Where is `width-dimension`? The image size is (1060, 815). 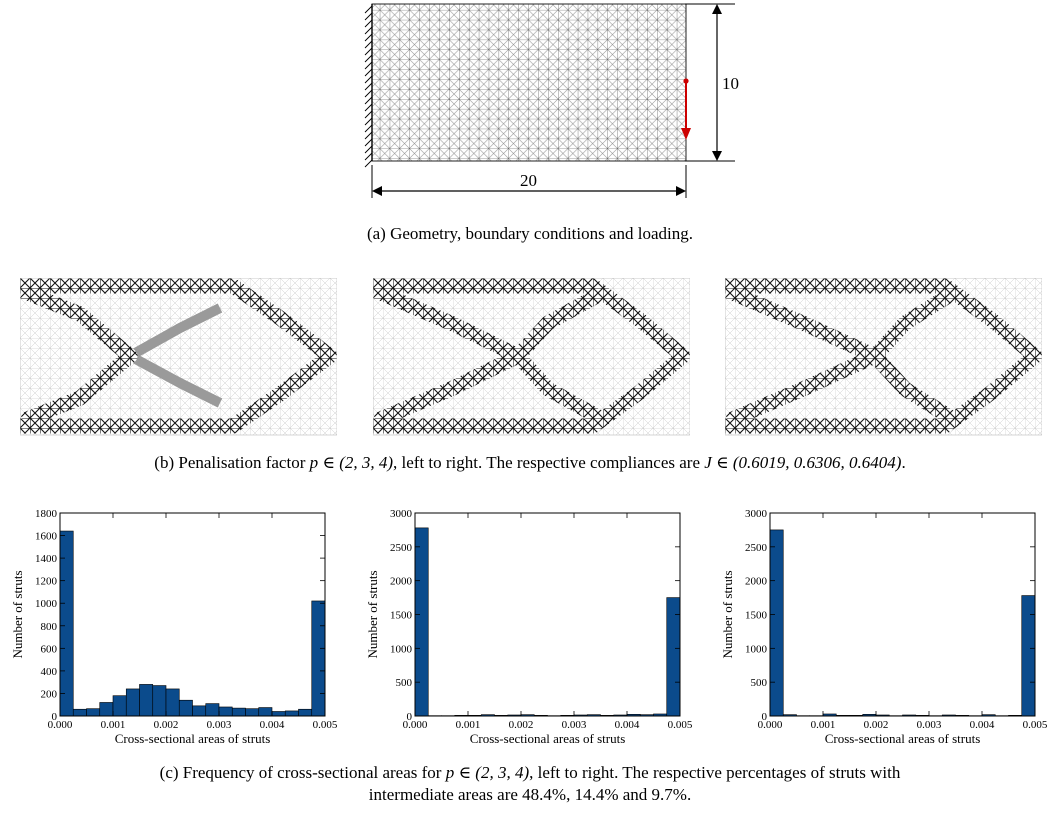 width-dimension is located at coordinates (529, 181).